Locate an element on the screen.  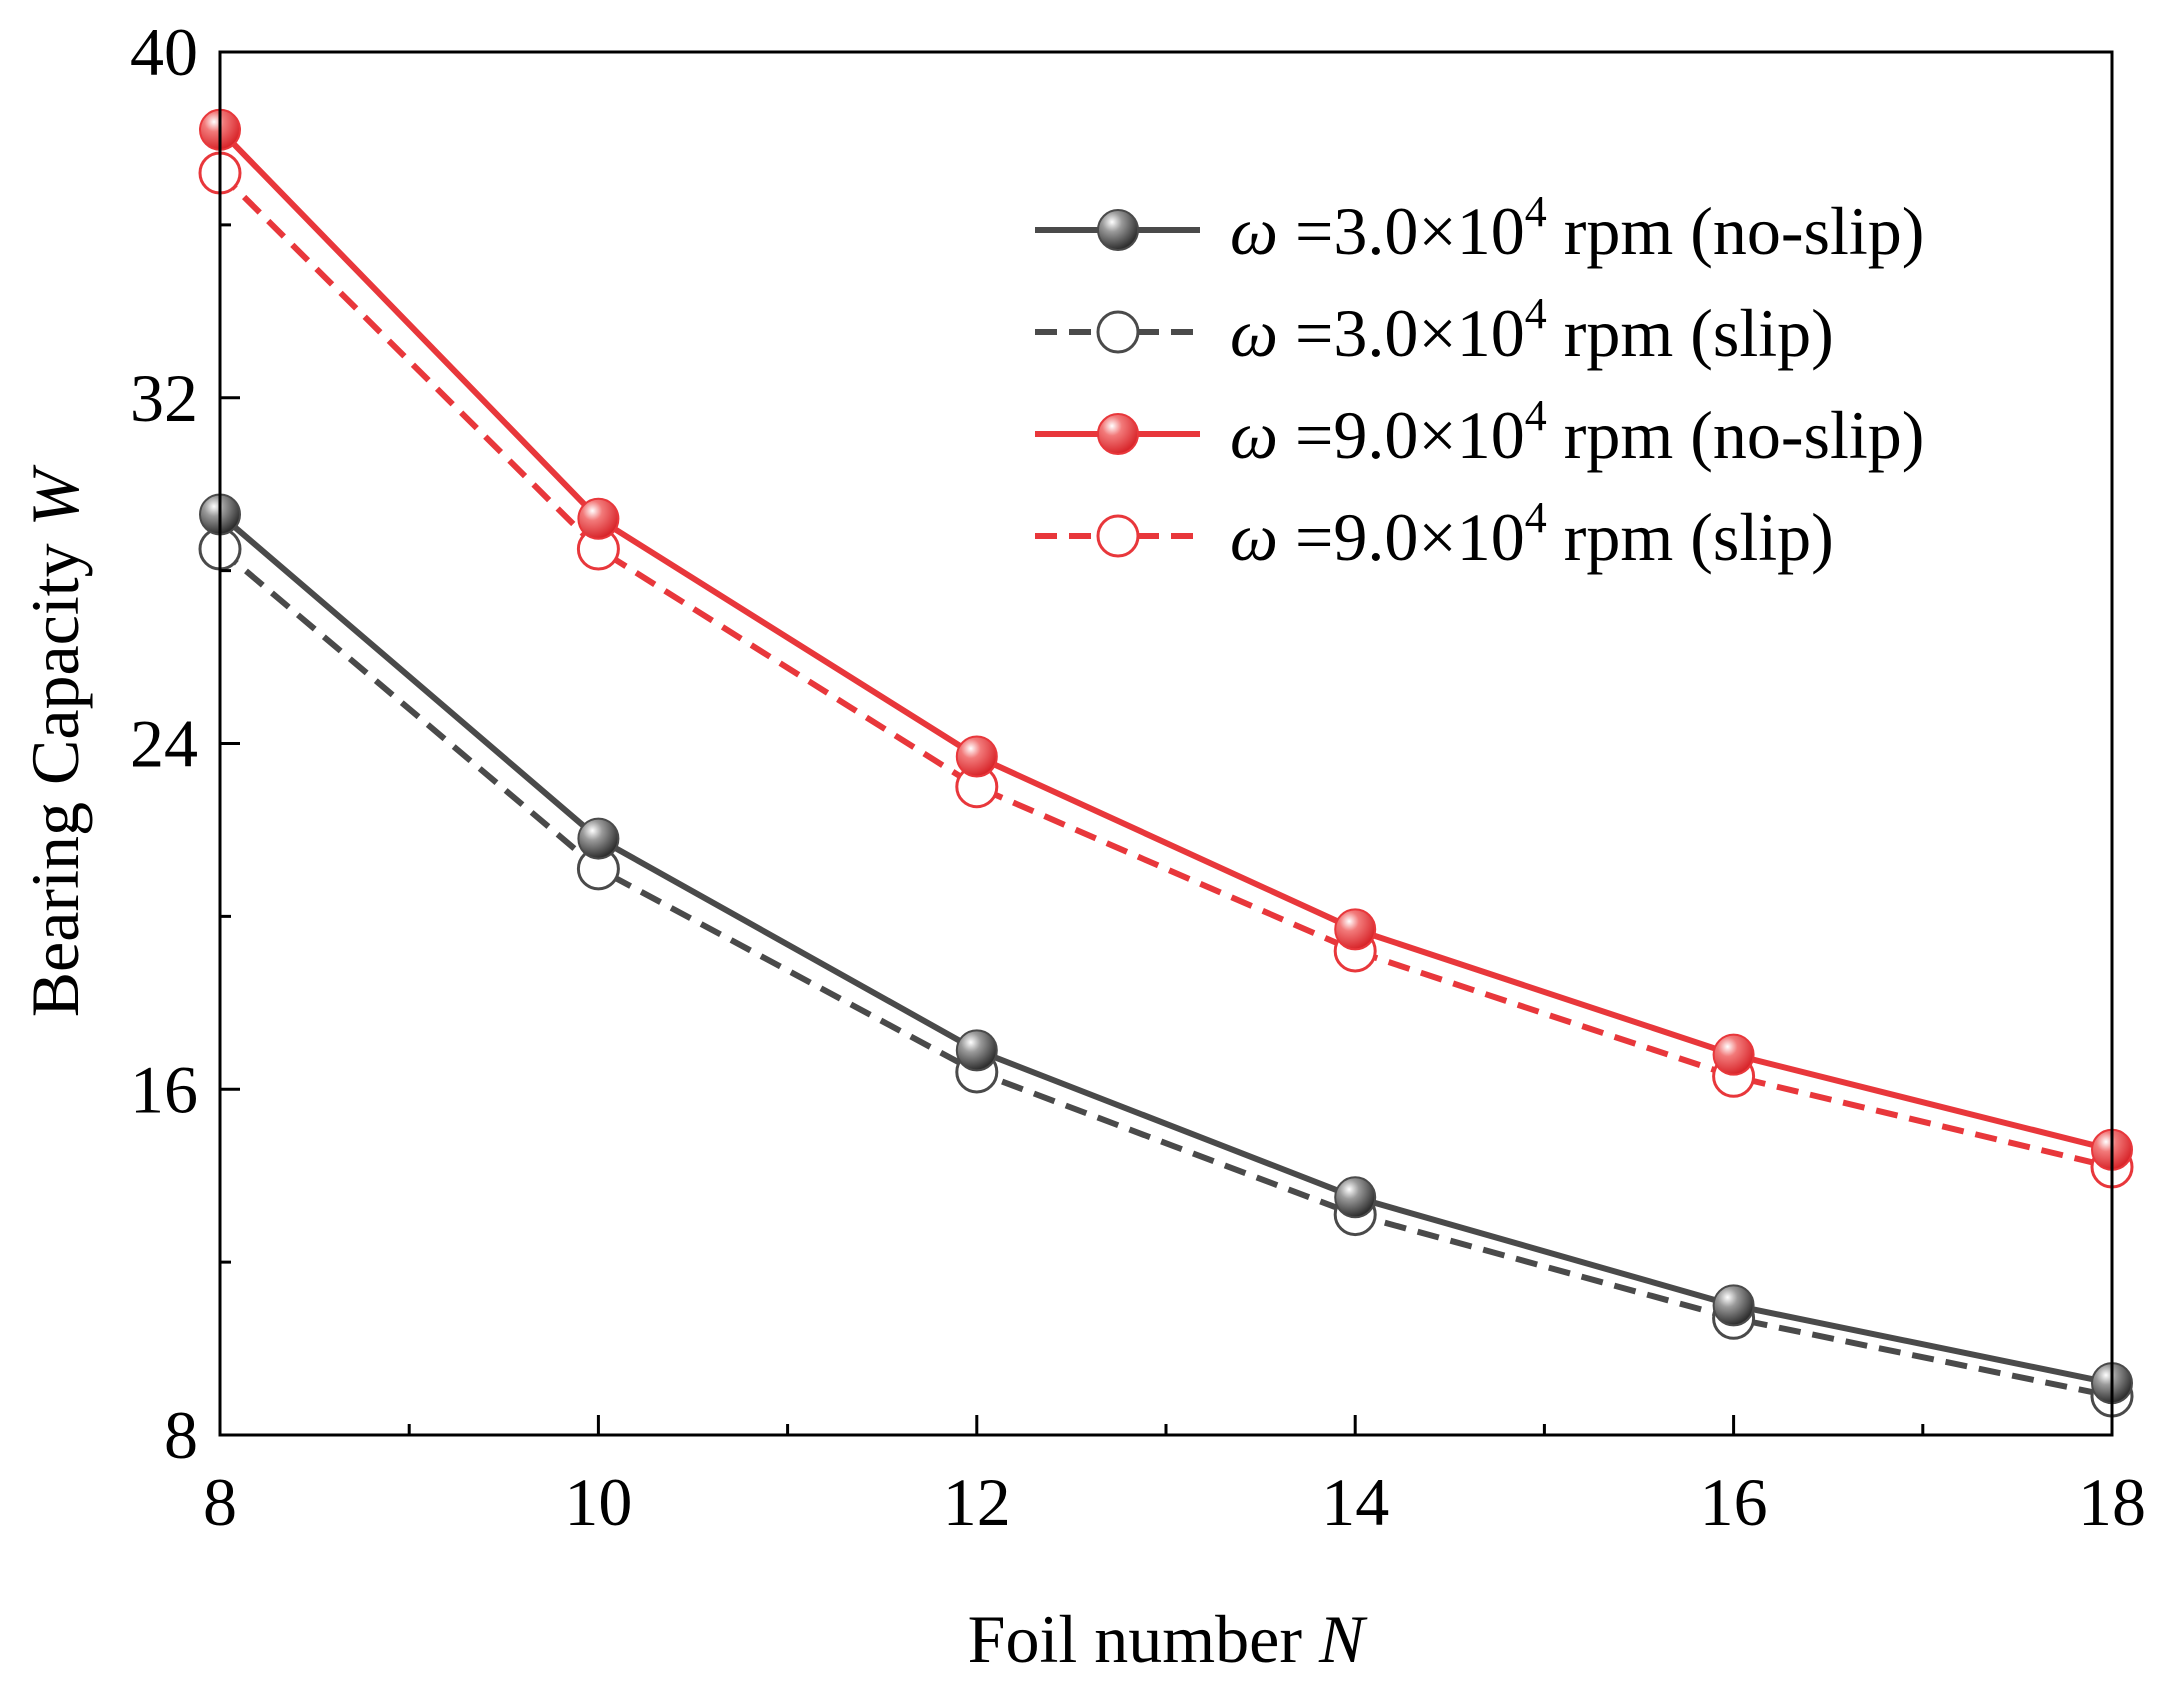
legend-label: ω =3.0×104 rpm (slip) is located at coordinates (1532, 330).